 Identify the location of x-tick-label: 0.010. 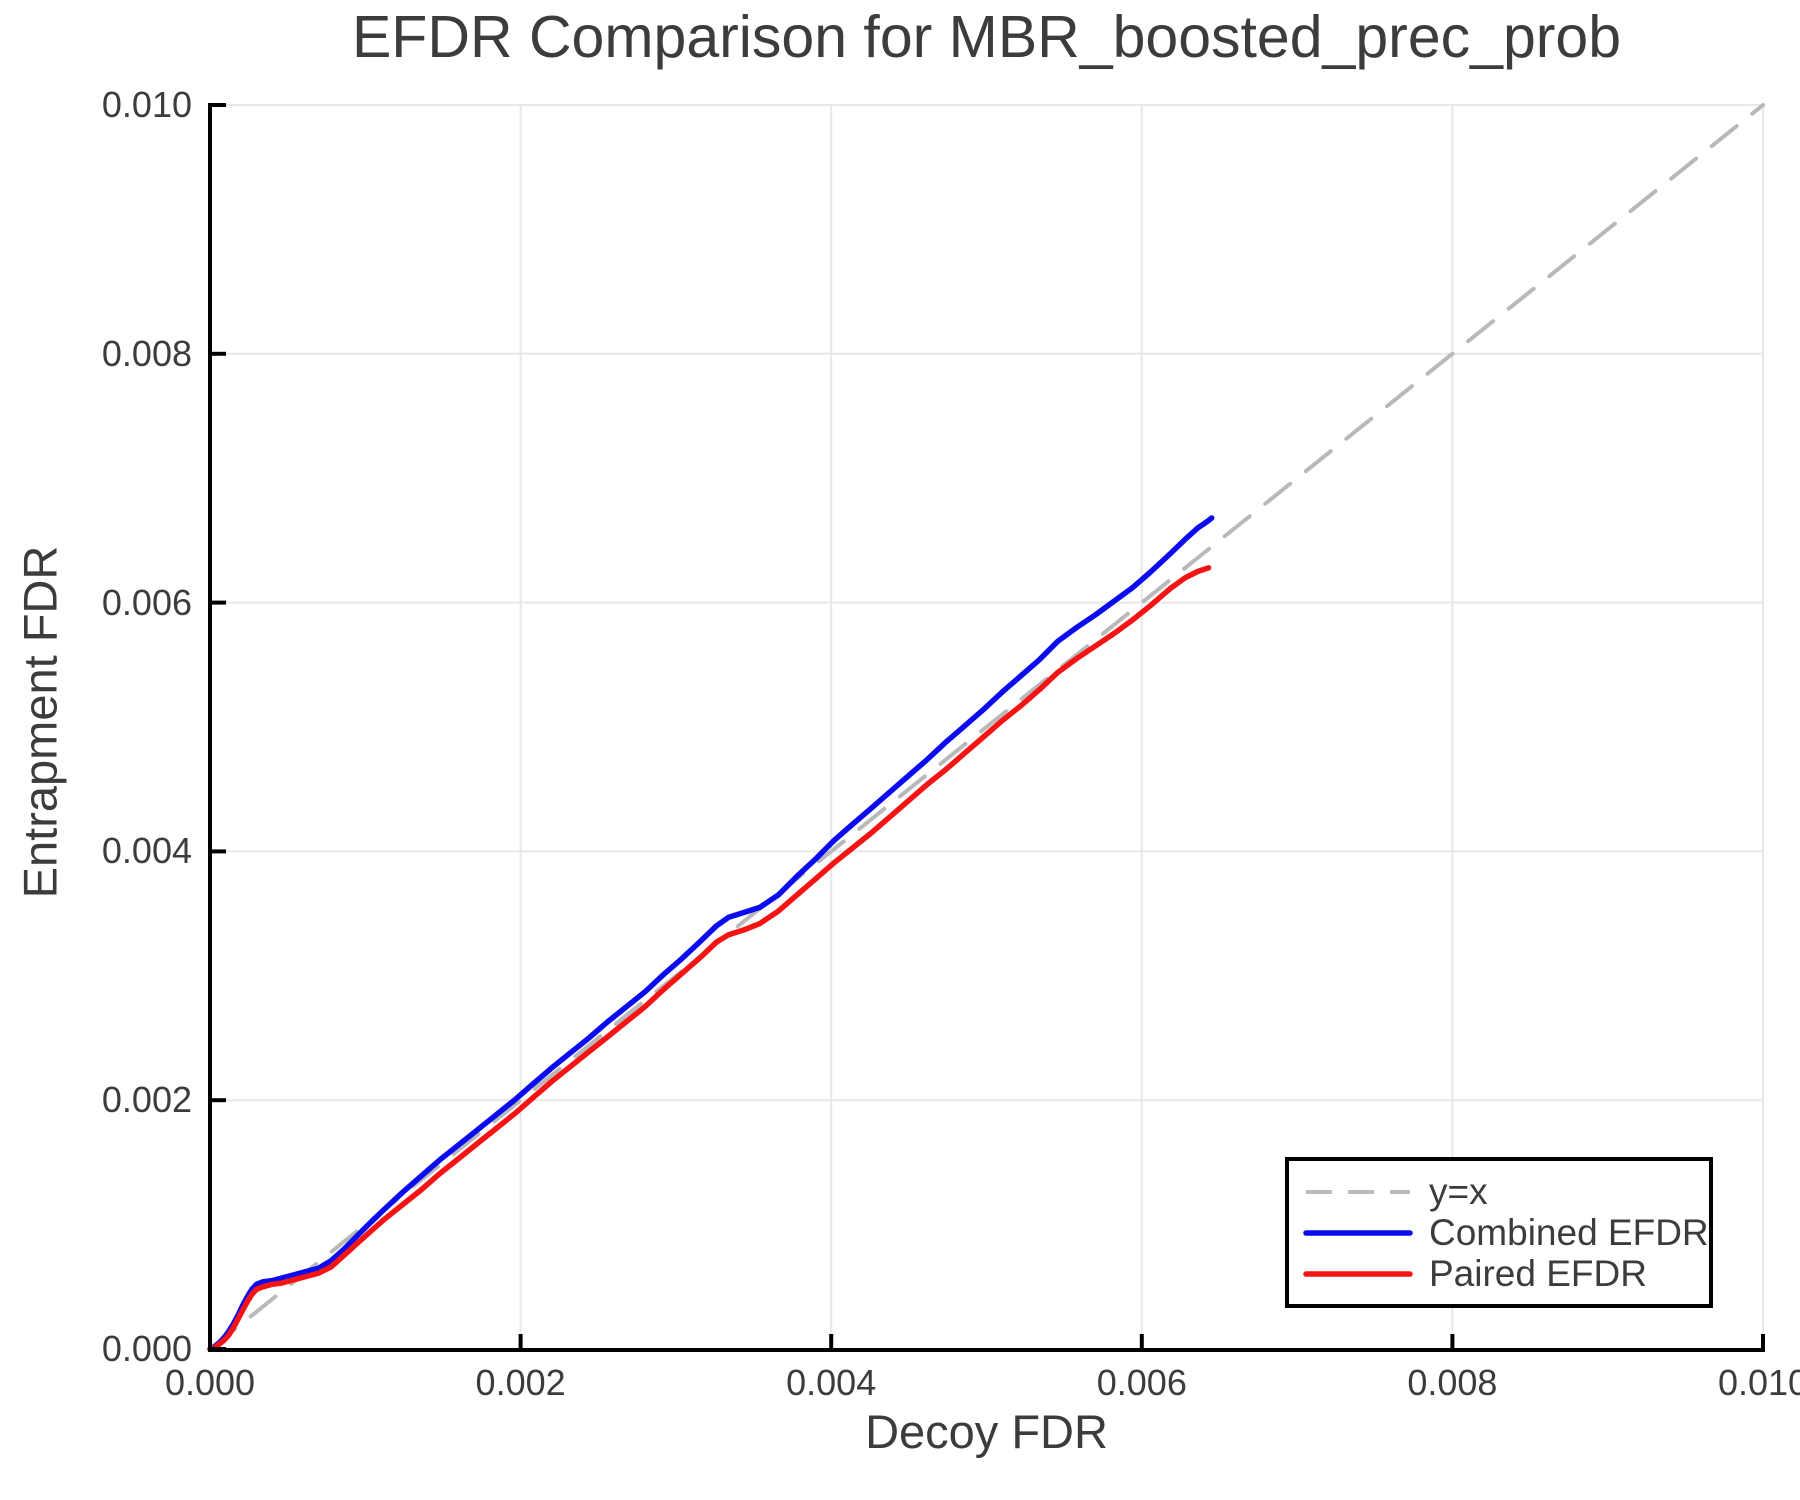
(1758, 1382).